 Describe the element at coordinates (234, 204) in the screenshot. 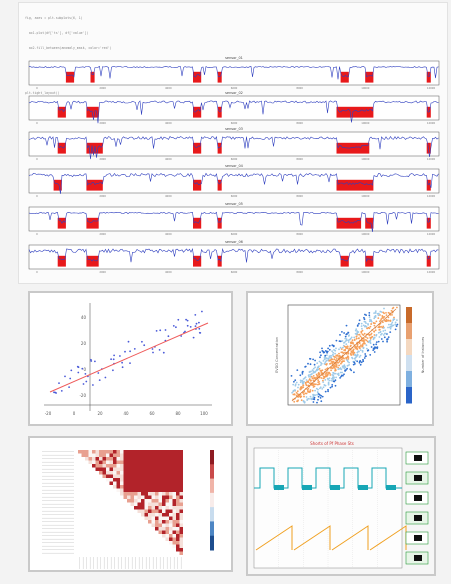

I see `panel-title: sensor_05` at that location.